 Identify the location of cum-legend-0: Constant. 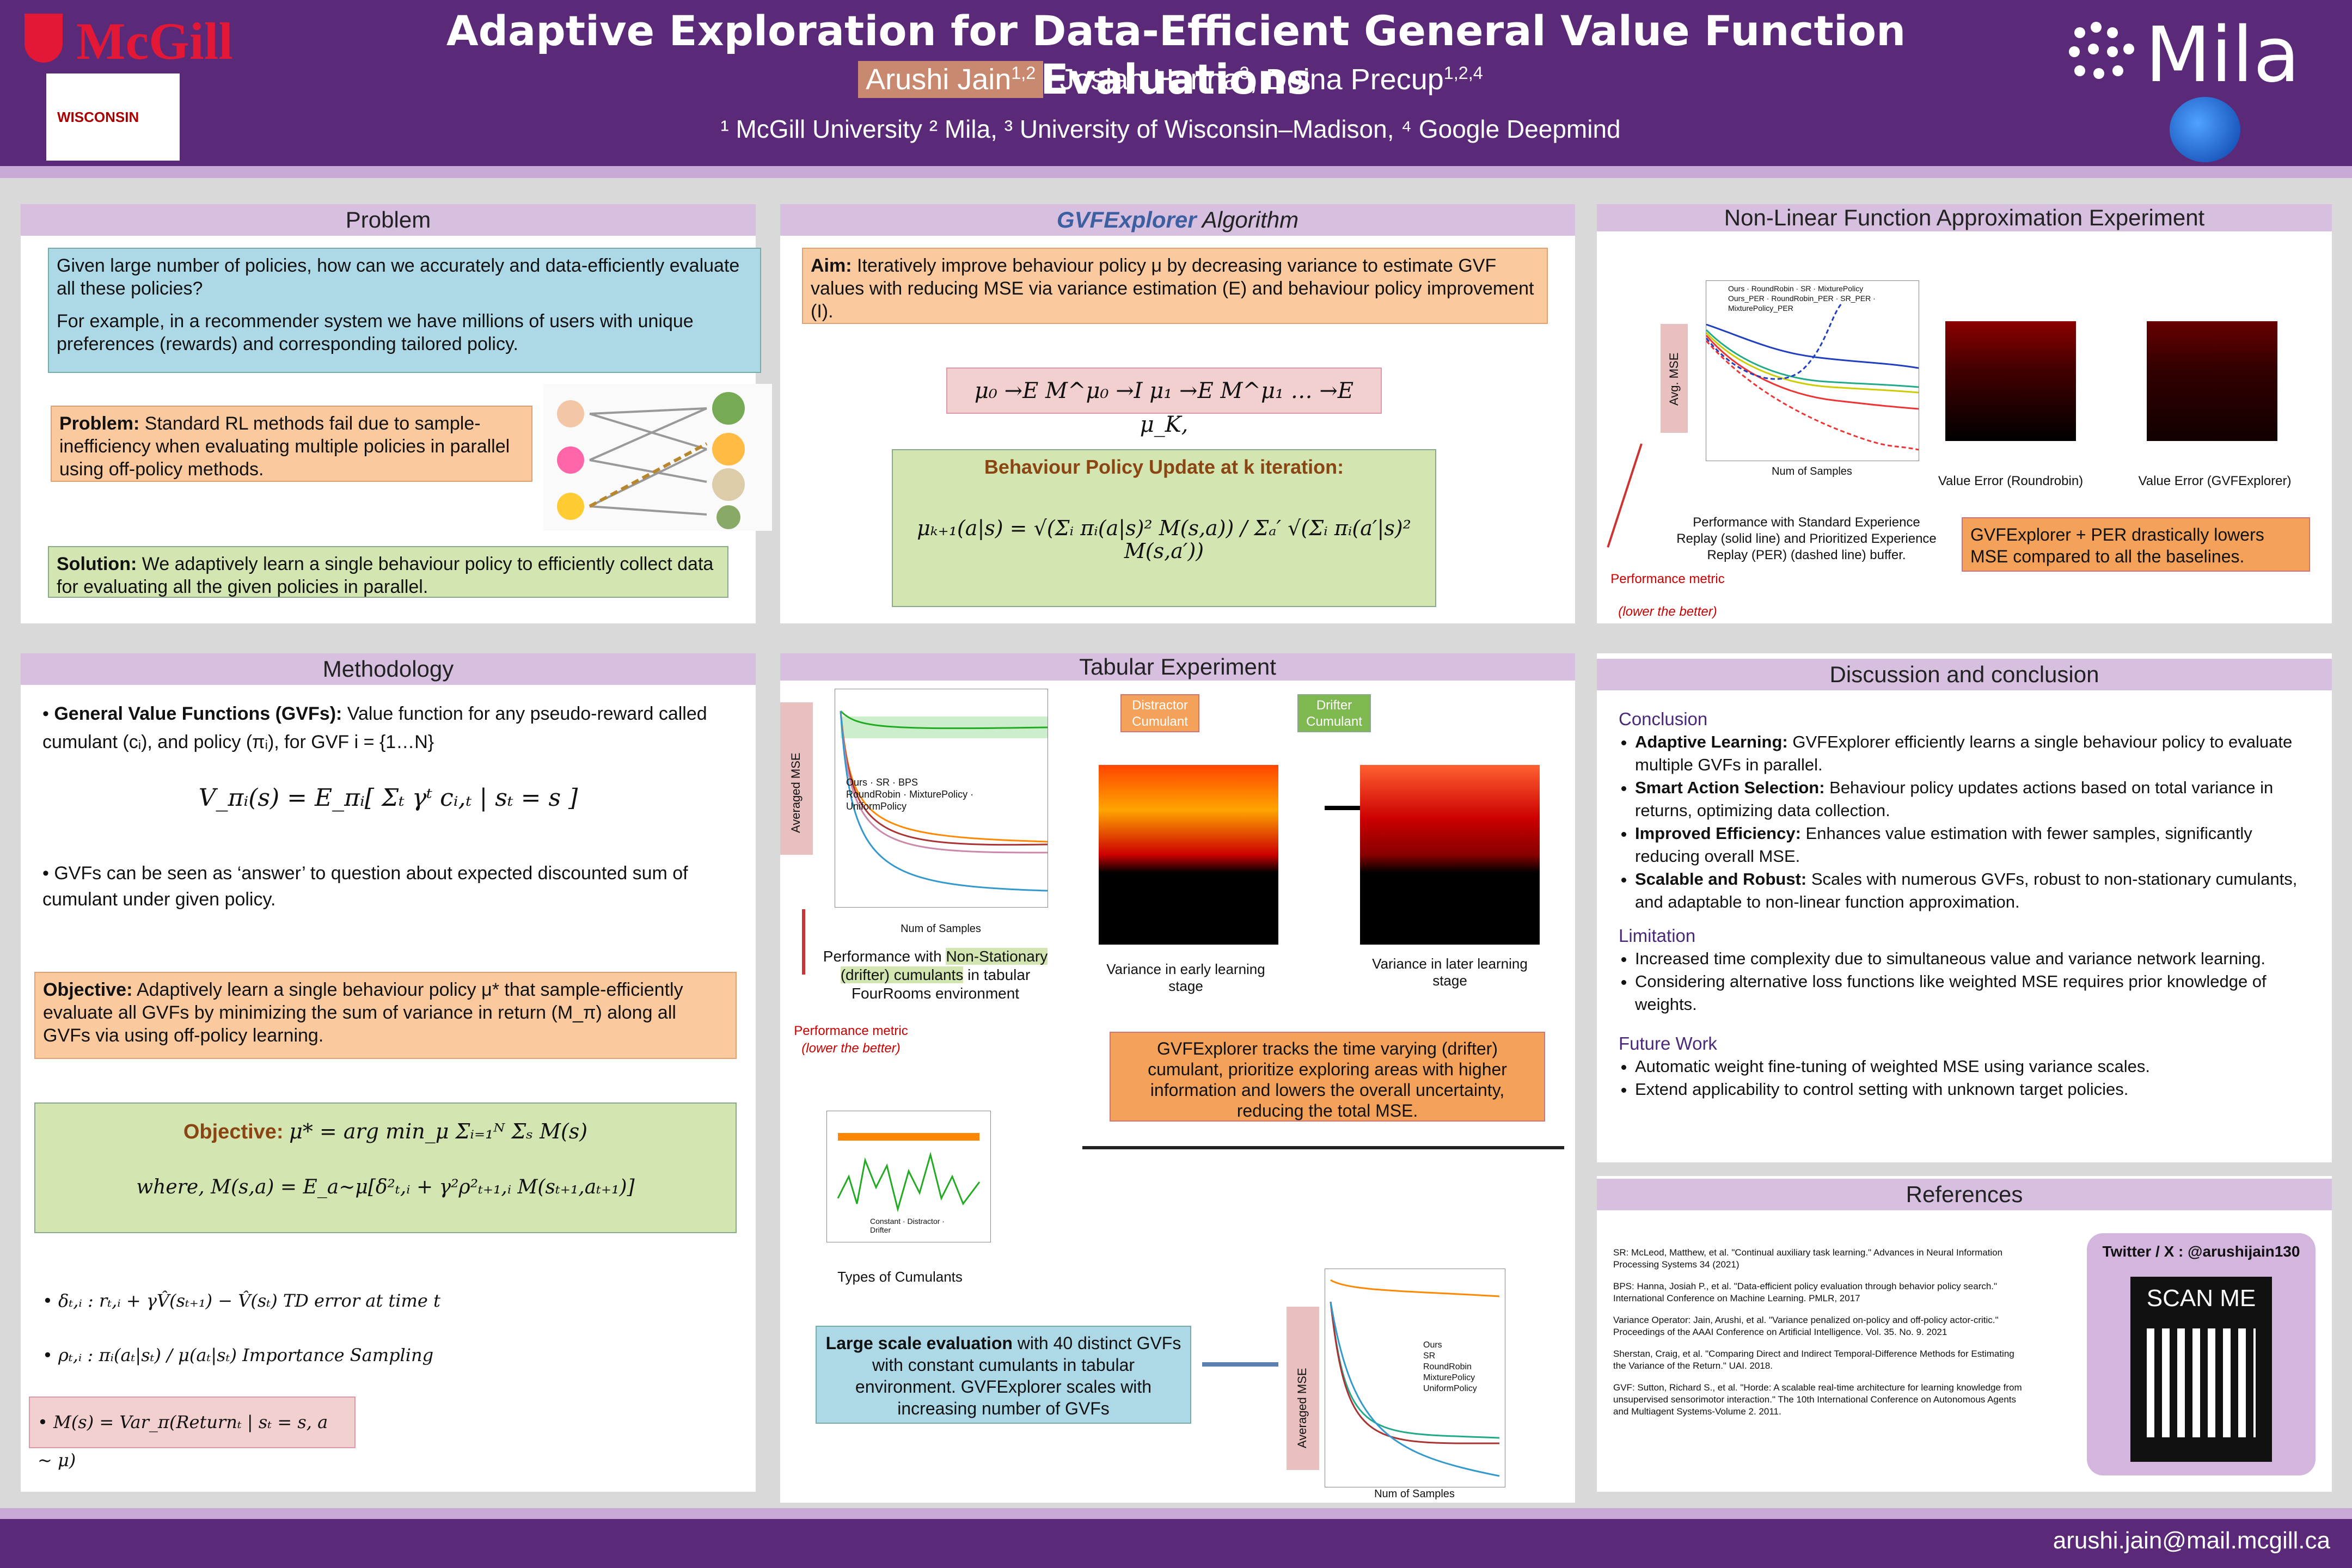
(885, 1221).